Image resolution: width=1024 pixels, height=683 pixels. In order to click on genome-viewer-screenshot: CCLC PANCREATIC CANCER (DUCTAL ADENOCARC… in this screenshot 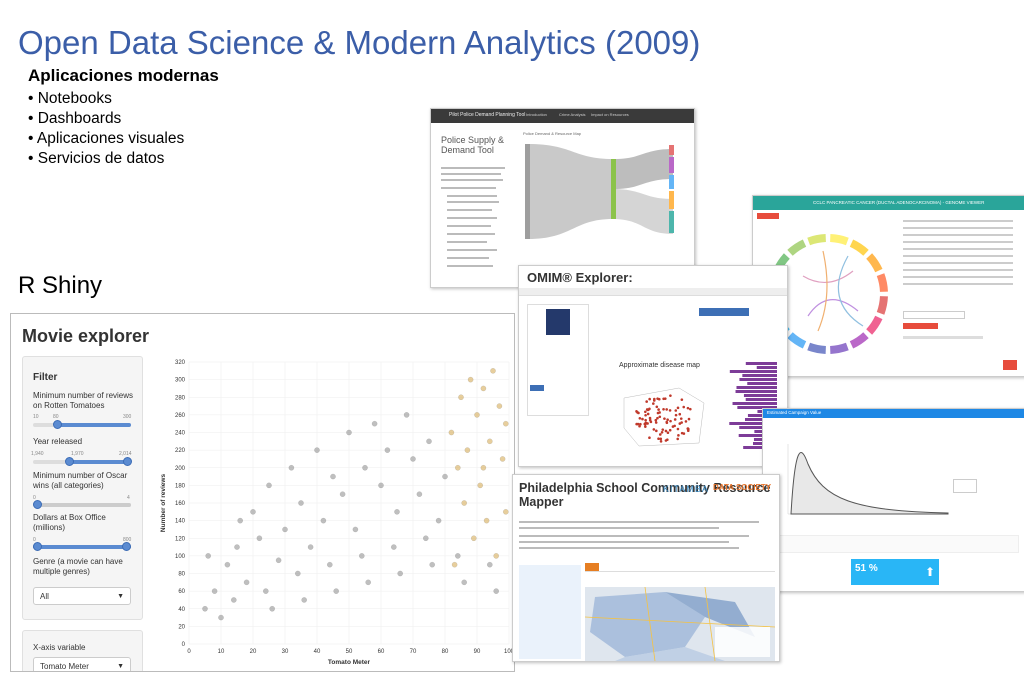, I will do `click(888, 286)`.